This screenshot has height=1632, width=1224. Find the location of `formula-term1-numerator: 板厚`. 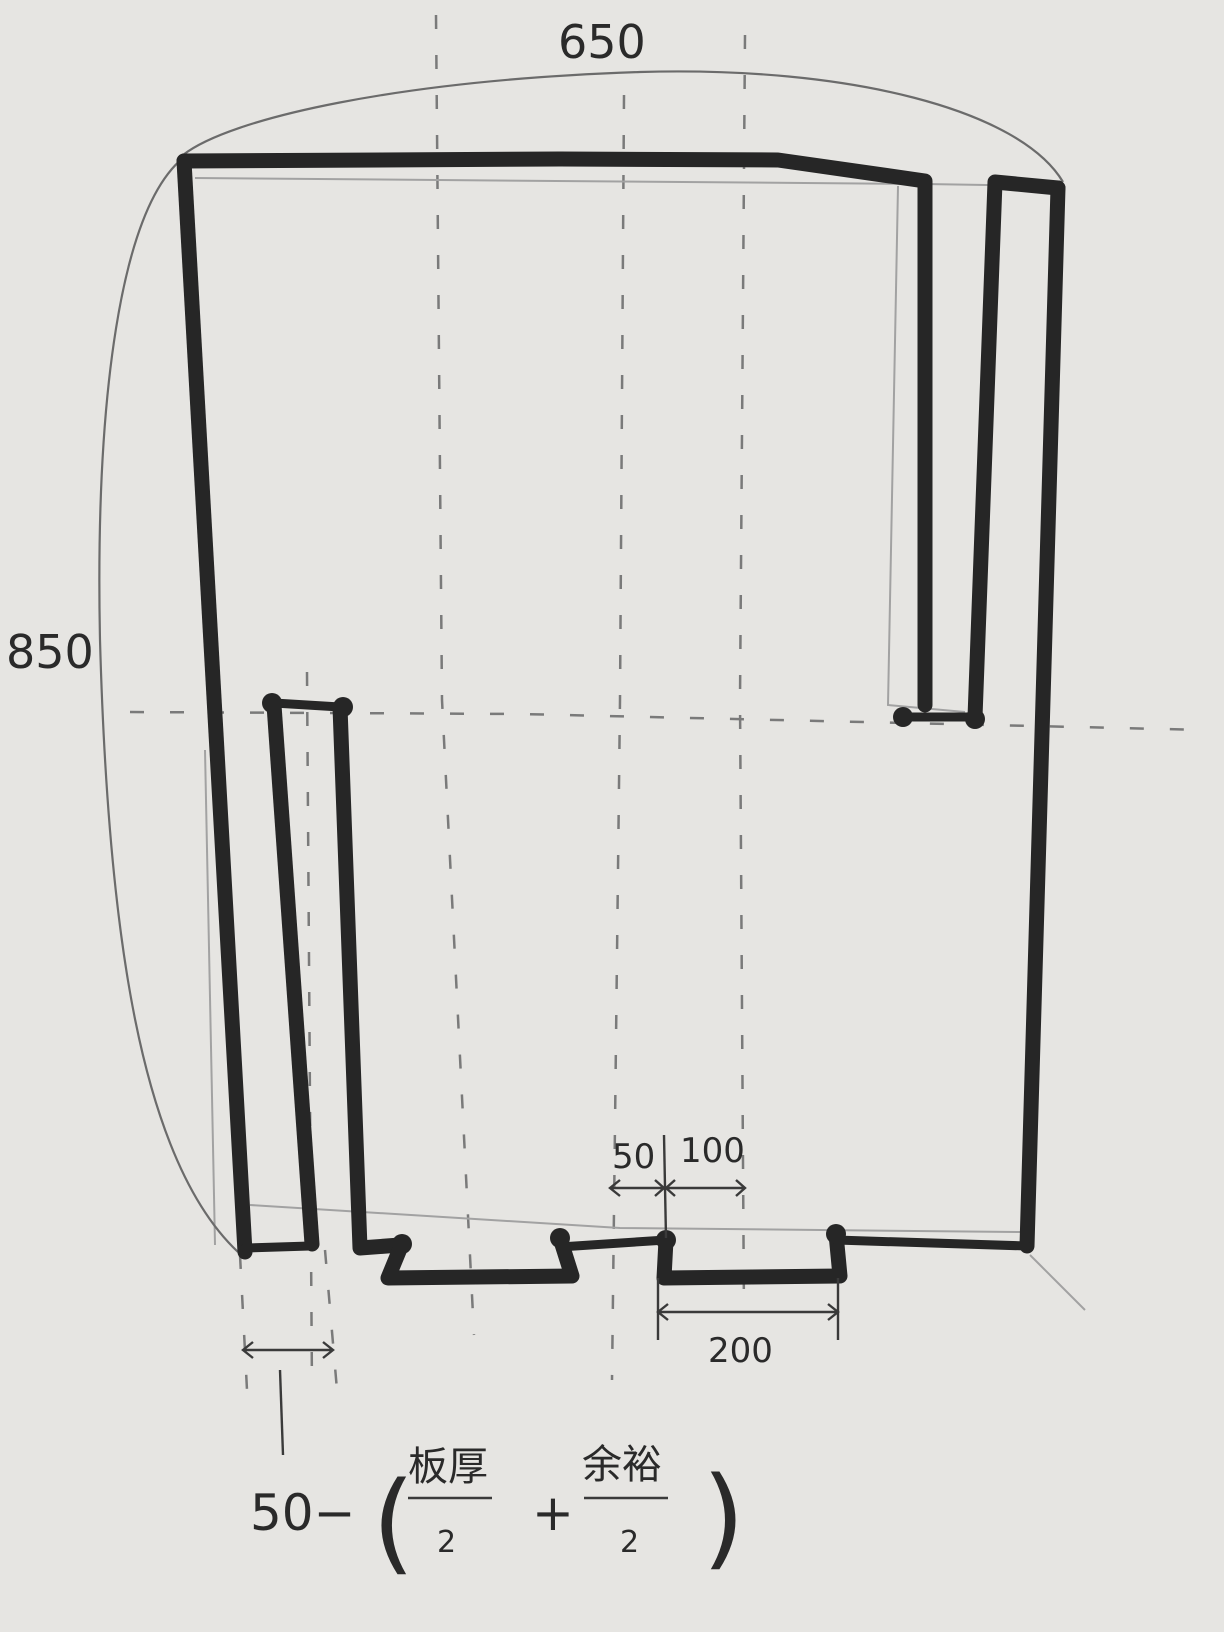

formula-term1-numerator: 板厚 is located at coordinates (448, 1467).